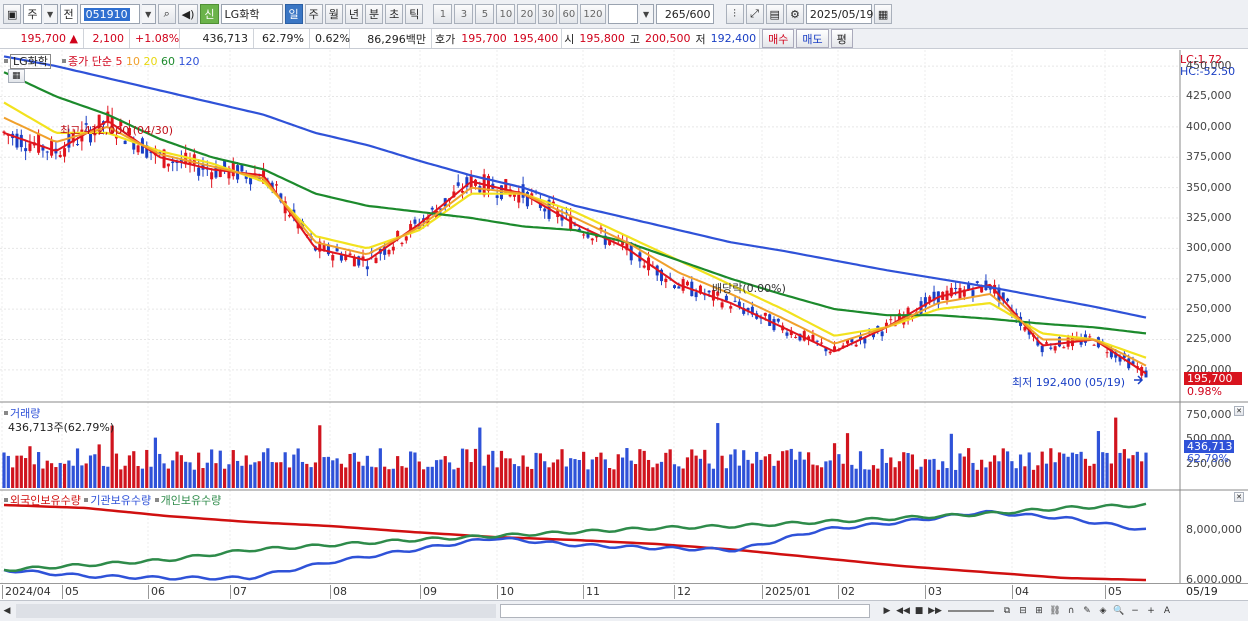 This screenshot has width=1248, height=621. Describe the element at coordinates (569, 14) in the screenshot. I see `minute-60: 60` at that location.